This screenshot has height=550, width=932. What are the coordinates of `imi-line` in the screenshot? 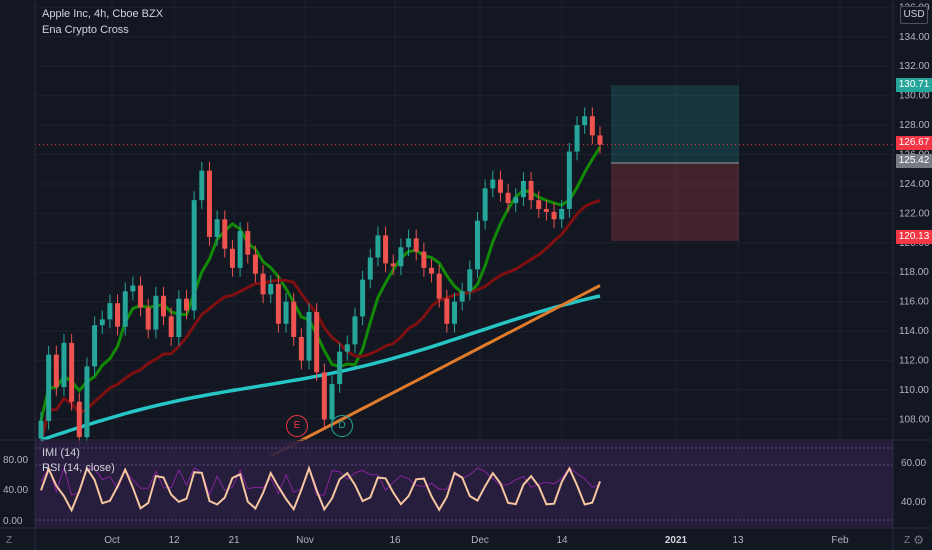 It's located at (320, 481).